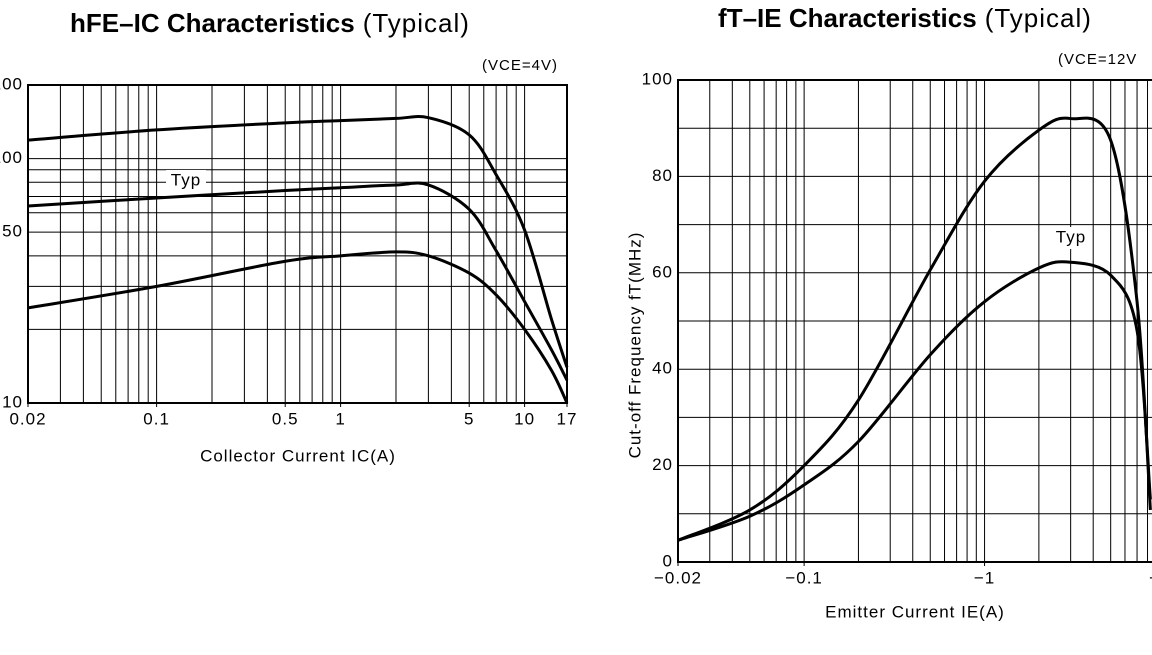  I want to click on condition: (VCE=4V), so click(520, 65).